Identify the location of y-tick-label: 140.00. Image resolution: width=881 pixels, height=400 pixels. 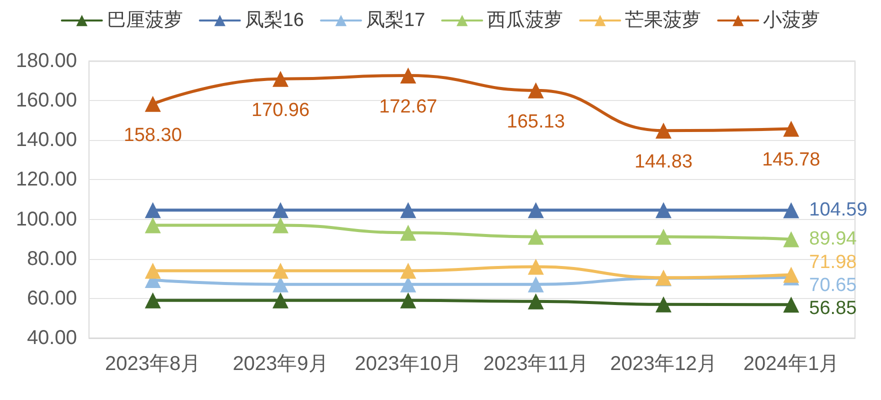
(46, 140).